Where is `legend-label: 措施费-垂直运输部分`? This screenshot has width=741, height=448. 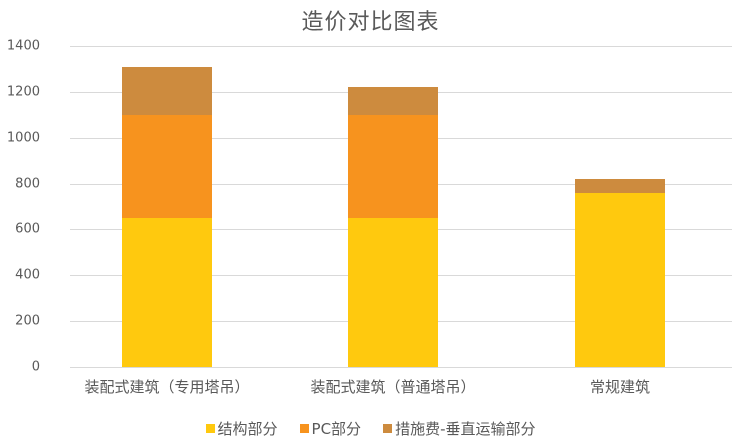 legend-label: 措施费-垂直运输部分 is located at coordinates (465, 429).